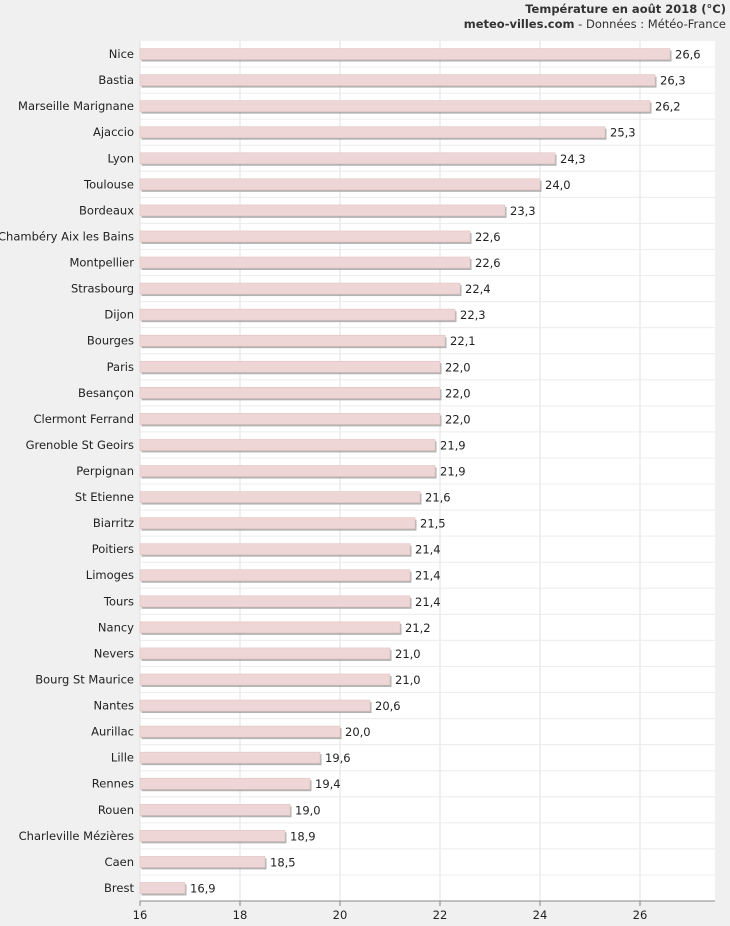  Describe the element at coordinates (119, 315) in the screenshot. I see `category-label: Dijon` at that location.